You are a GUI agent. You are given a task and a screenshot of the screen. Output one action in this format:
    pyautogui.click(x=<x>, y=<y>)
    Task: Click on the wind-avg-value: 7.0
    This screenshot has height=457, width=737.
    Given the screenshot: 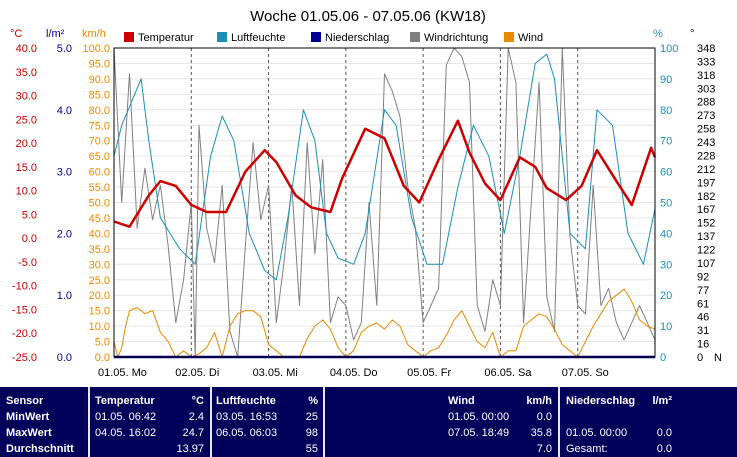 What is the action you would take?
    pyautogui.click(x=544, y=449)
    